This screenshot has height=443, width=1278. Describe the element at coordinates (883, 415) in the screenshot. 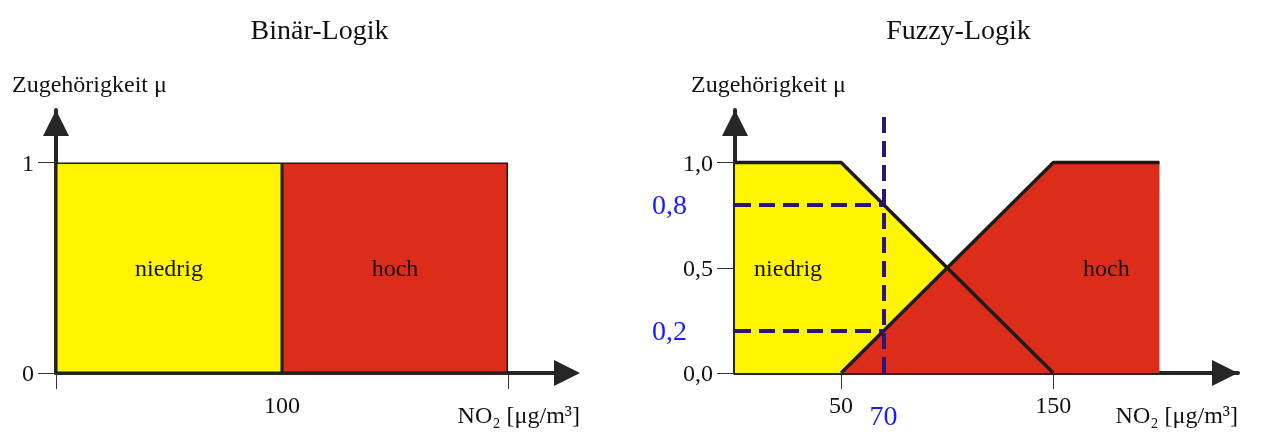

I see `ref-line-label: 70` at that location.